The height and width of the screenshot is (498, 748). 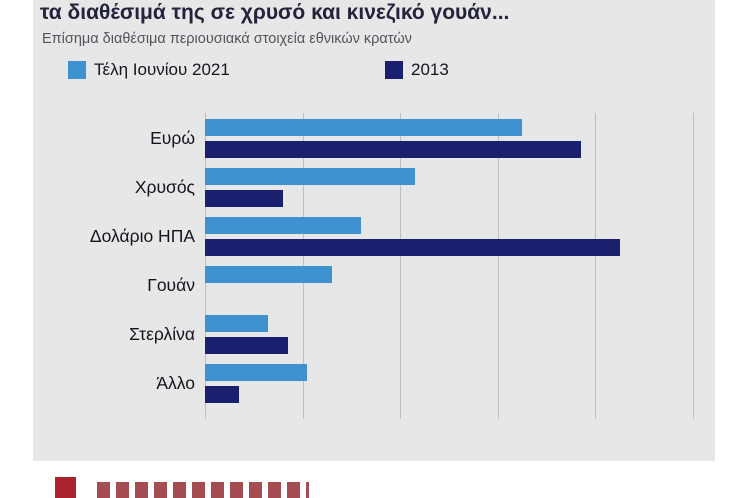 What do you see at coordinates (65, 487) in the screenshot?
I see `source-logo-icon` at bounding box center [65, 487].